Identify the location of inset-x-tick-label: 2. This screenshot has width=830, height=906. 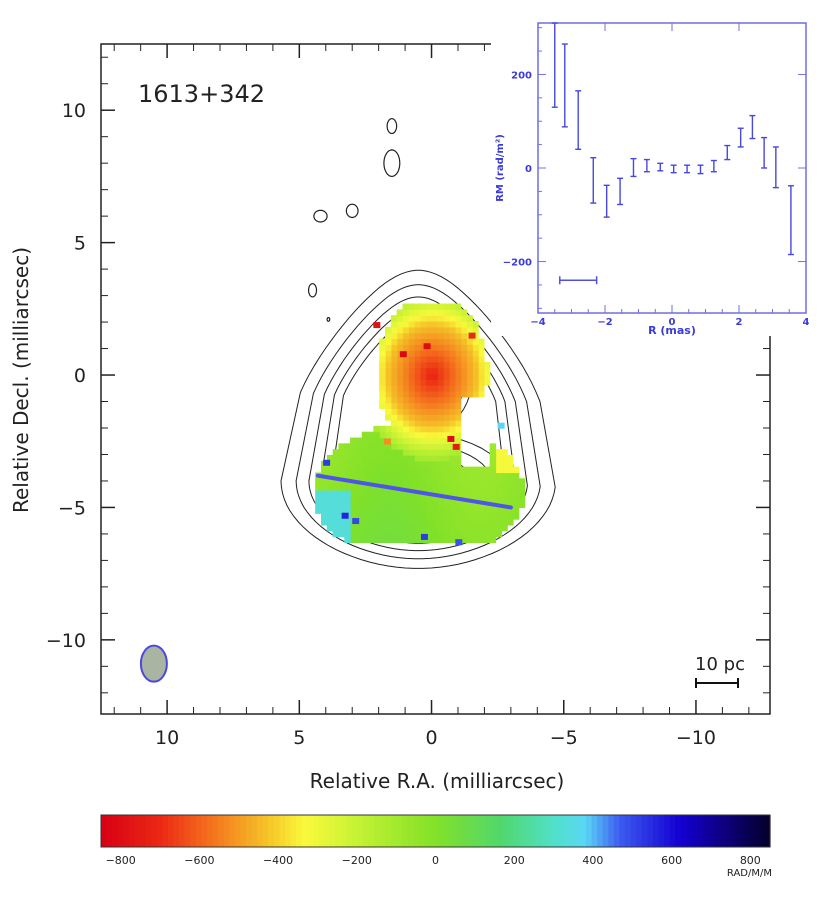
(739, 322).